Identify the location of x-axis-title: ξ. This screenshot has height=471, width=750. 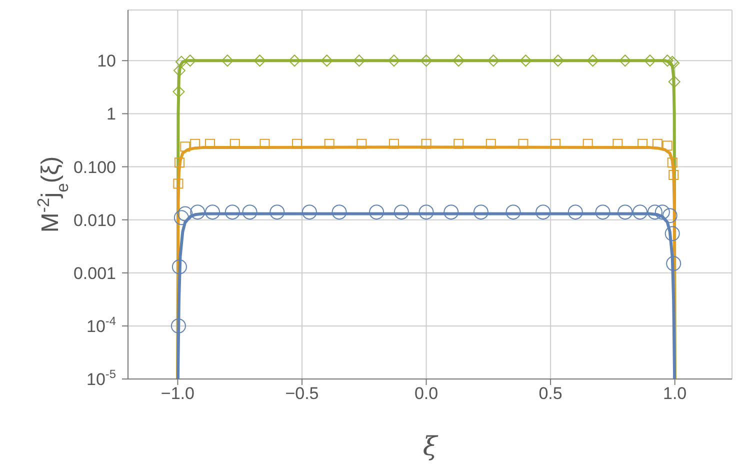
(430, 447).